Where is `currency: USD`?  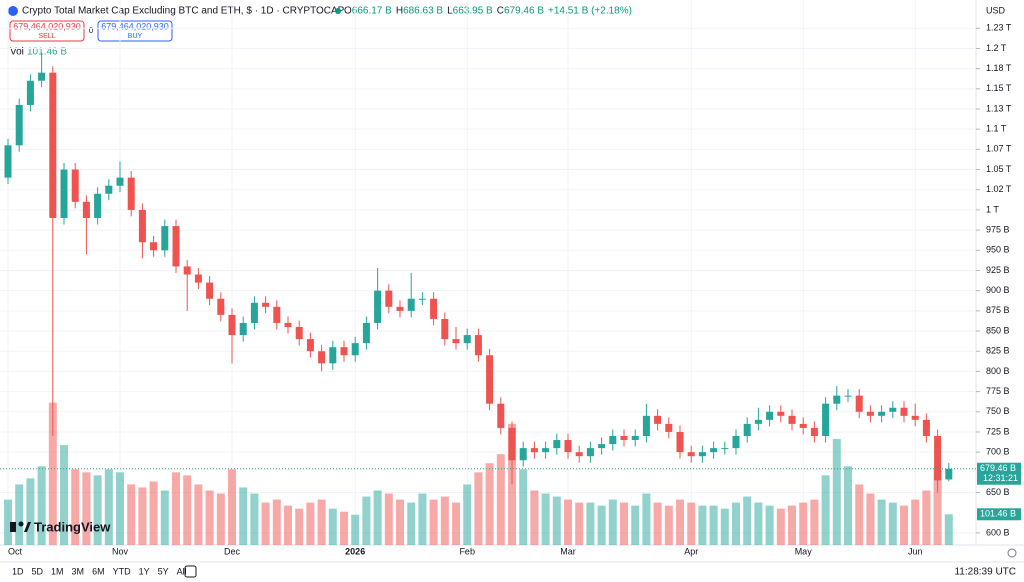
currency: USD is located at coordinates (996, 10).